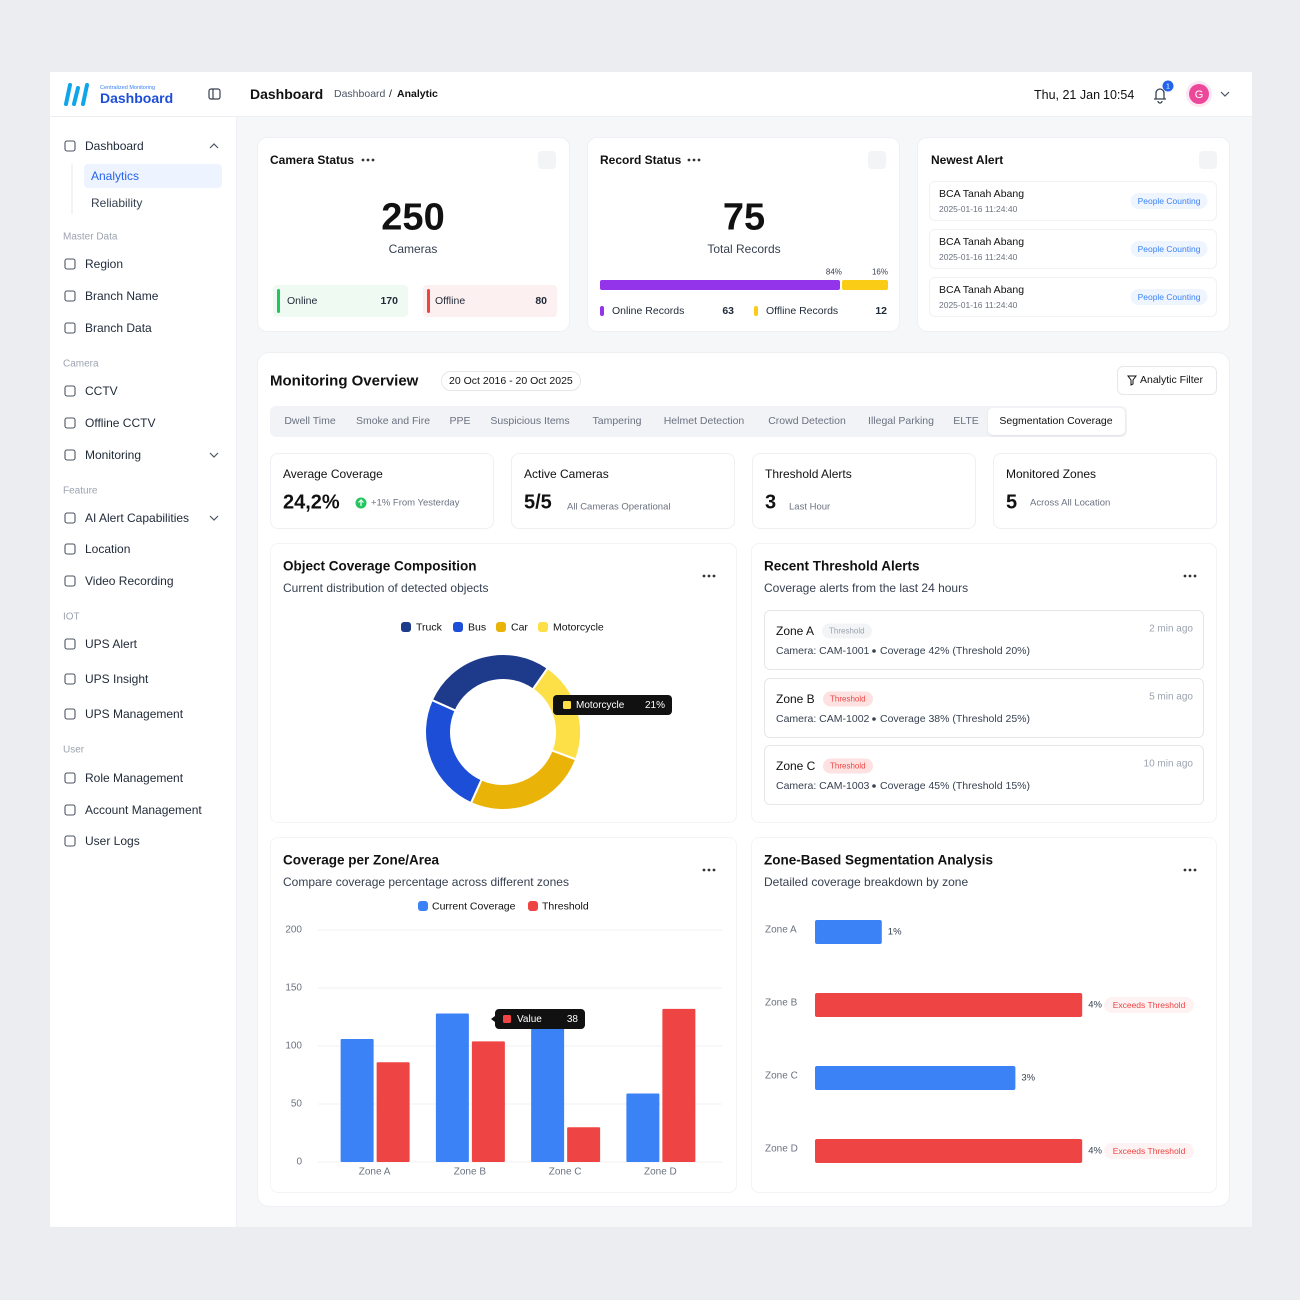  I want to click on nav-item: Account Management, so click(143, 810).